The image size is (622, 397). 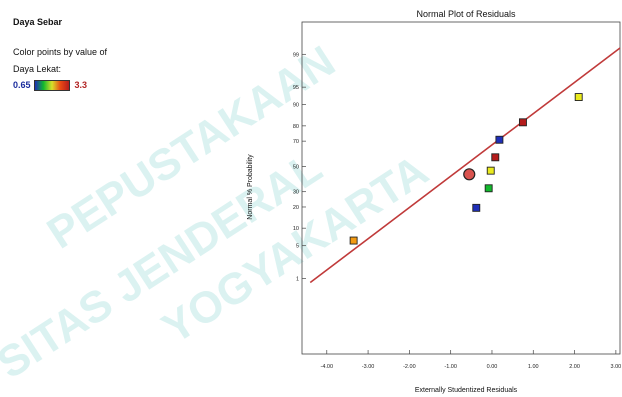 I want to click on color-variable: Daya Lekat:, so click(x=37, y=69).